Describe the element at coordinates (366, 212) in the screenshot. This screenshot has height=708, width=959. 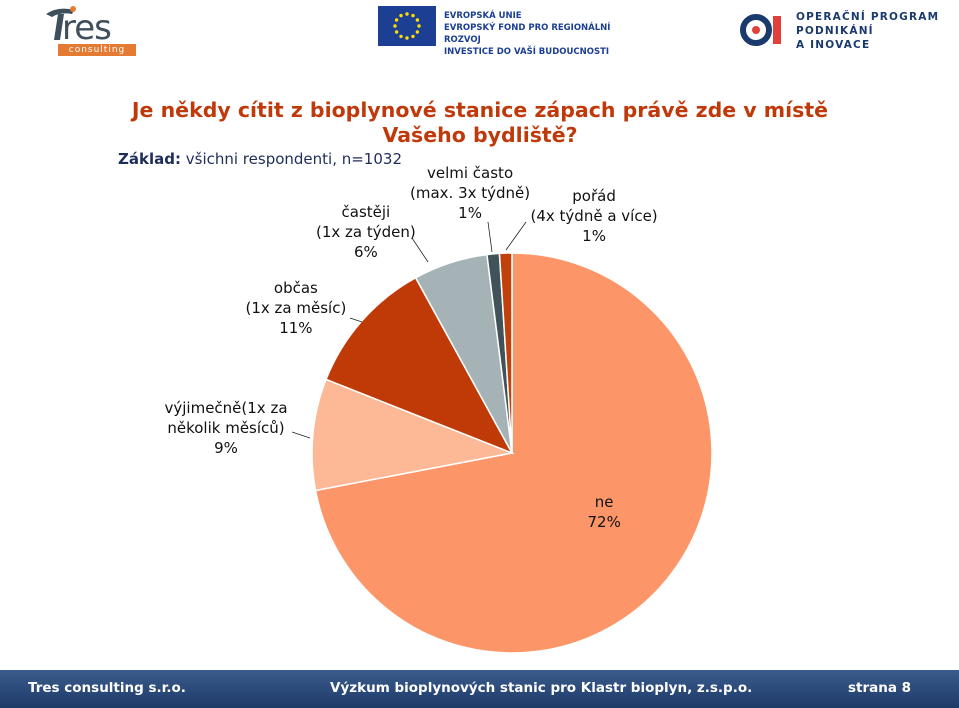
I see `slice-label-line: častěji` at that location.